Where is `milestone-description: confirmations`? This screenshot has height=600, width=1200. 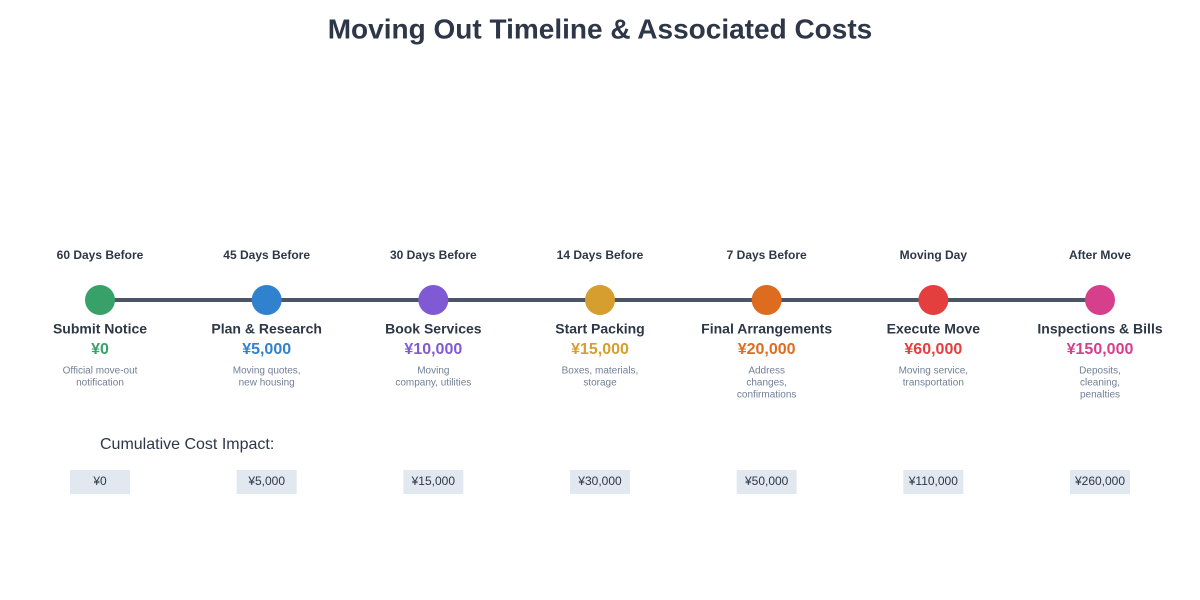
milestone-description: confirmations is located at coordinates (766, 395).